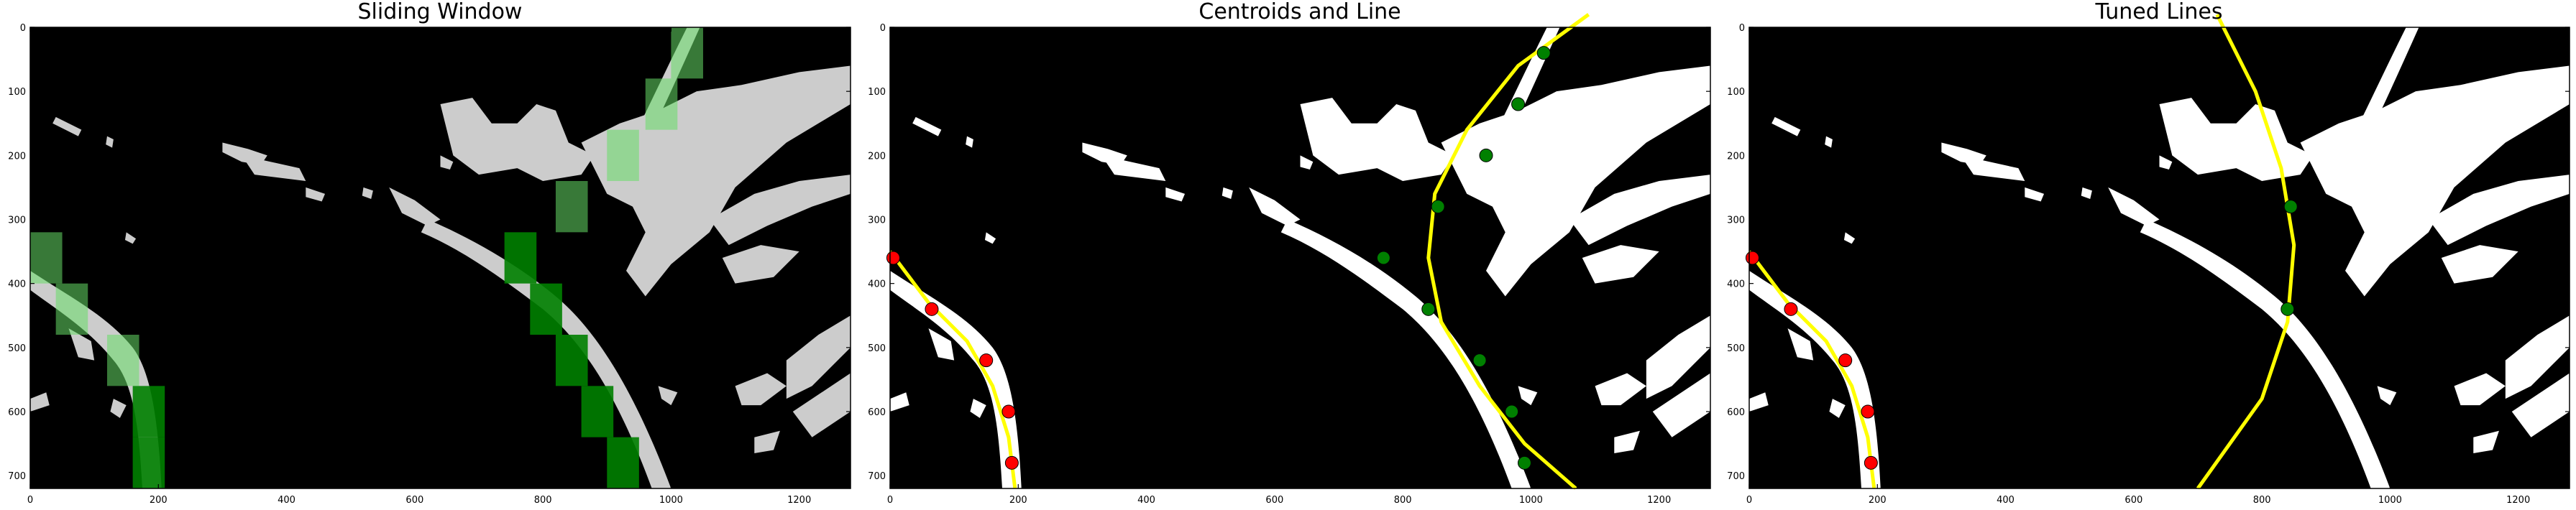  I want to click on panel-title: Centroids and Line, so click(1299, 12).